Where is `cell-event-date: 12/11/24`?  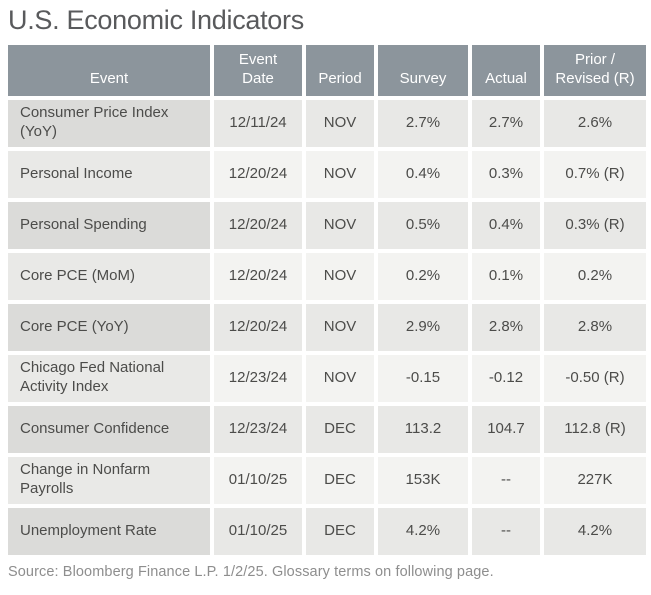 cell-event-date: 12/11/24 is located at coordinates (258, 123).